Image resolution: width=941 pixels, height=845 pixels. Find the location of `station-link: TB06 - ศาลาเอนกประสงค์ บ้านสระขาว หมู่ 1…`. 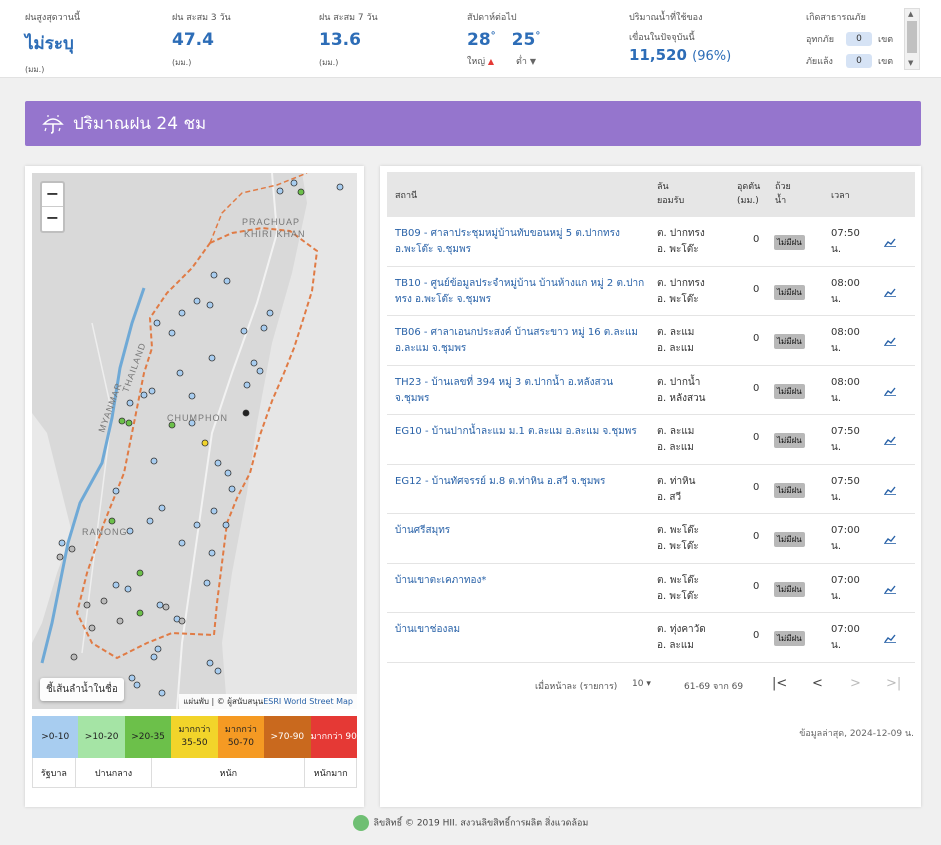

station-link: TB06 - ศาลาเอนกประสงค์ บ้านสระขาว หมู่ 1… is located at coordinates (516, 340).